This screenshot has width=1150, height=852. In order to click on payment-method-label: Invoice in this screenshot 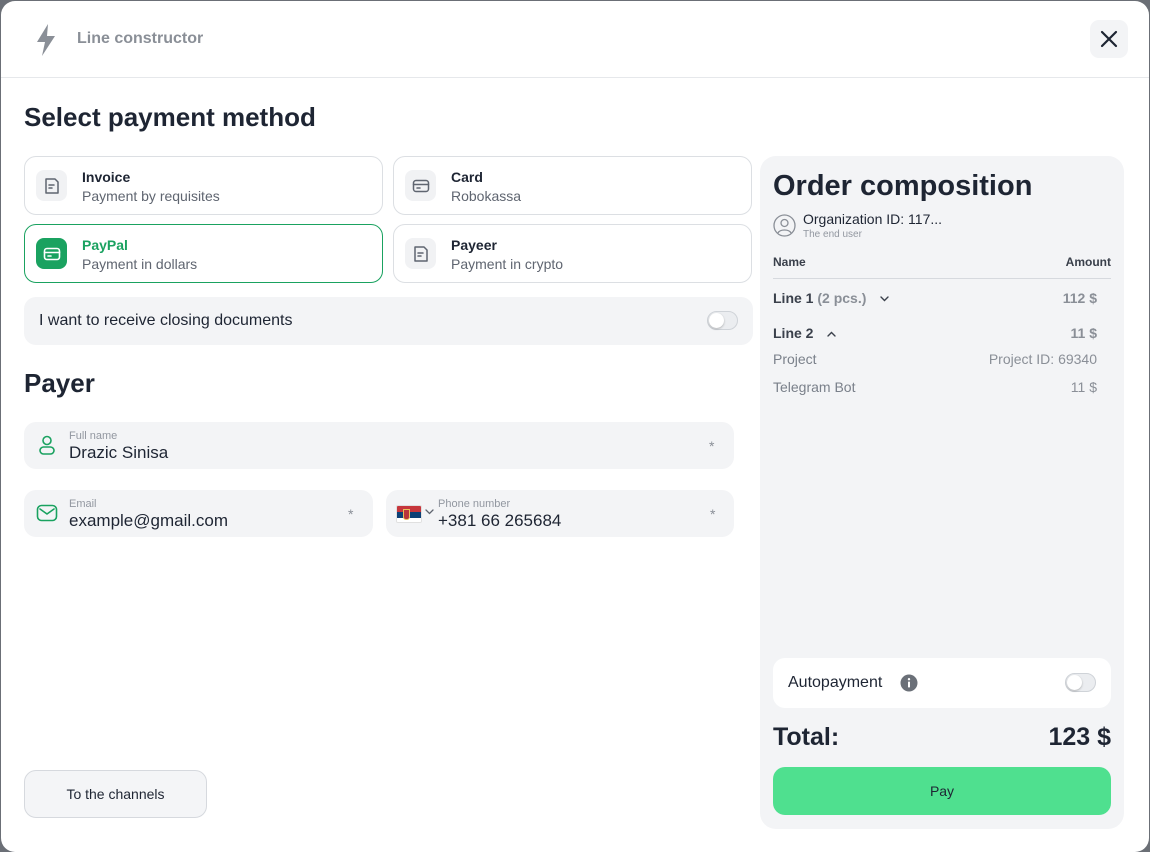, I will do `click(106, 177)`.